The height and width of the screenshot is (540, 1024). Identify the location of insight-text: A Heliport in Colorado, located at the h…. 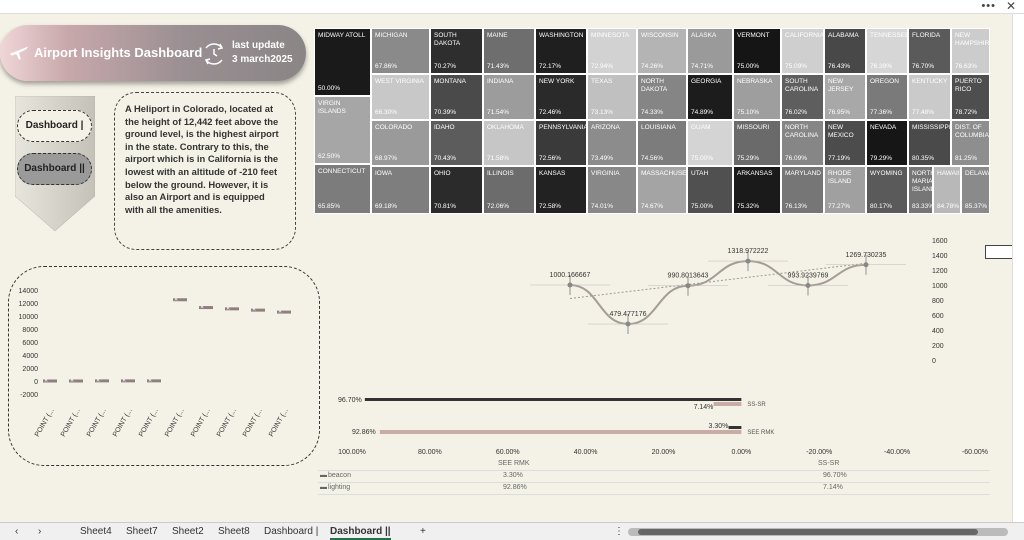
(202, 159).